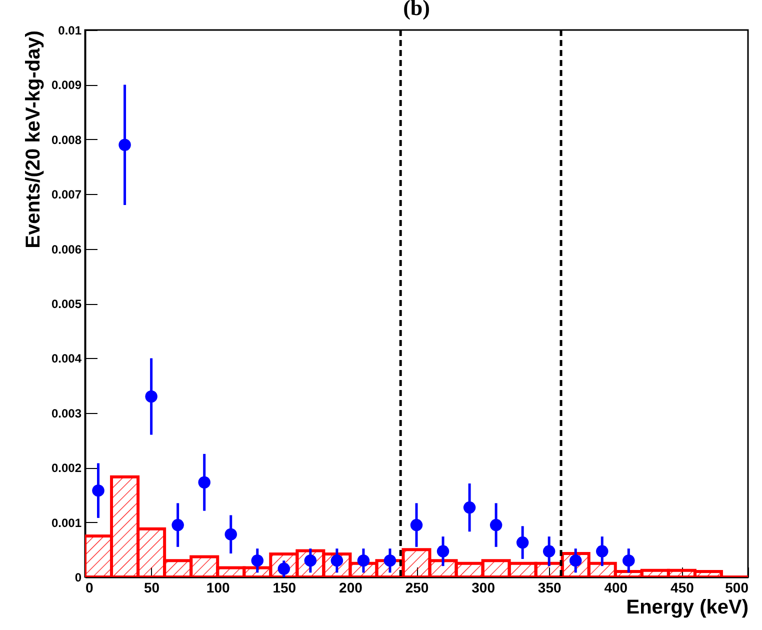 This screenshot has width=762, height=630. What do you see at coordinates (66, 523) in the screenshot?
I see `y-tick-label: 0.001` at bounding box center [66, 523].